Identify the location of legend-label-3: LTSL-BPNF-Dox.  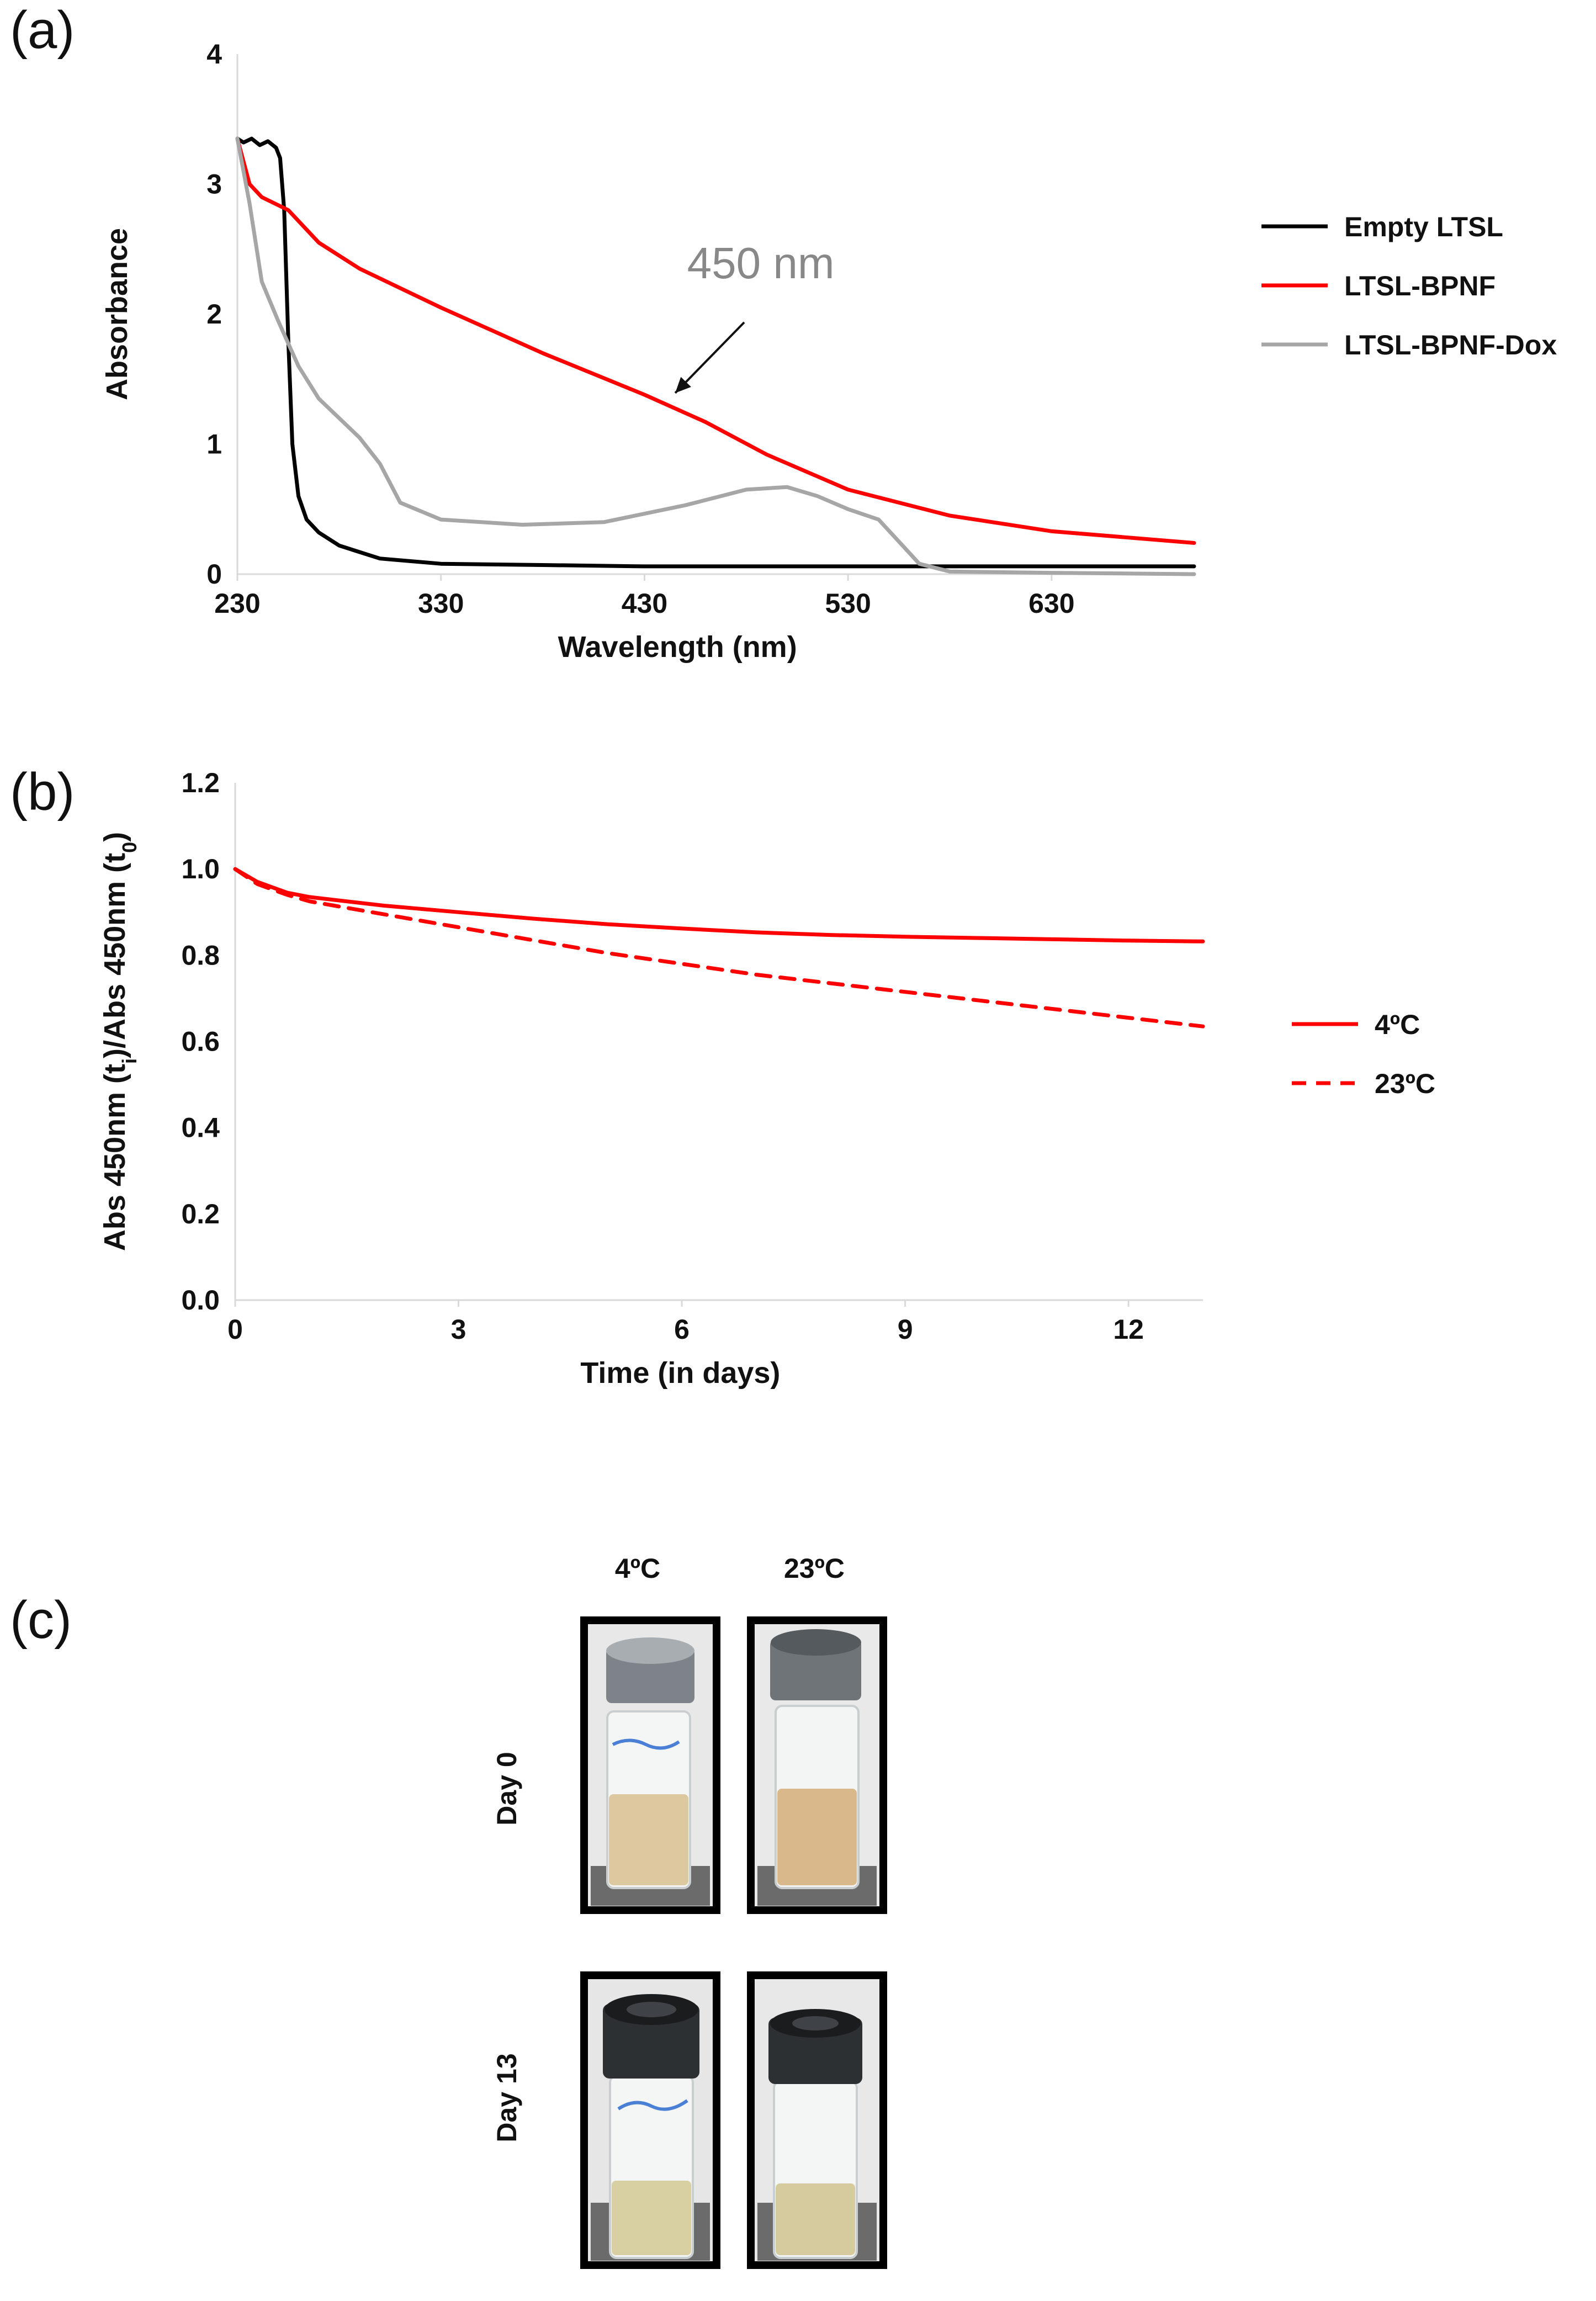
(1450, 345).